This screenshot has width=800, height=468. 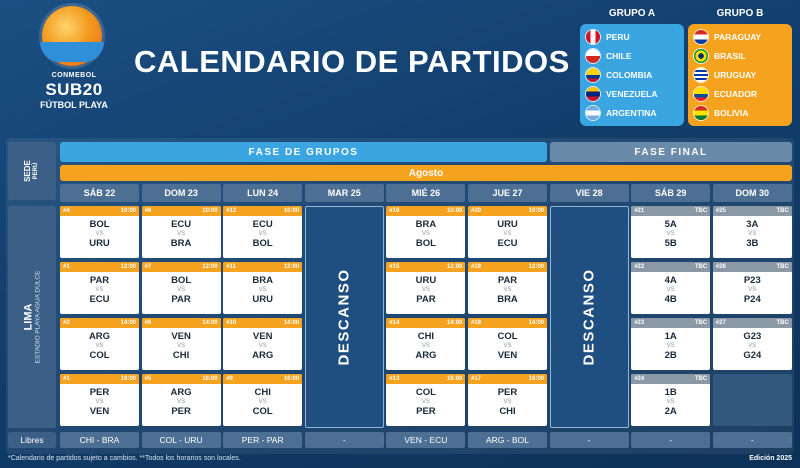 I want to click on team-row: CHILE, so click(x=609, y=56).